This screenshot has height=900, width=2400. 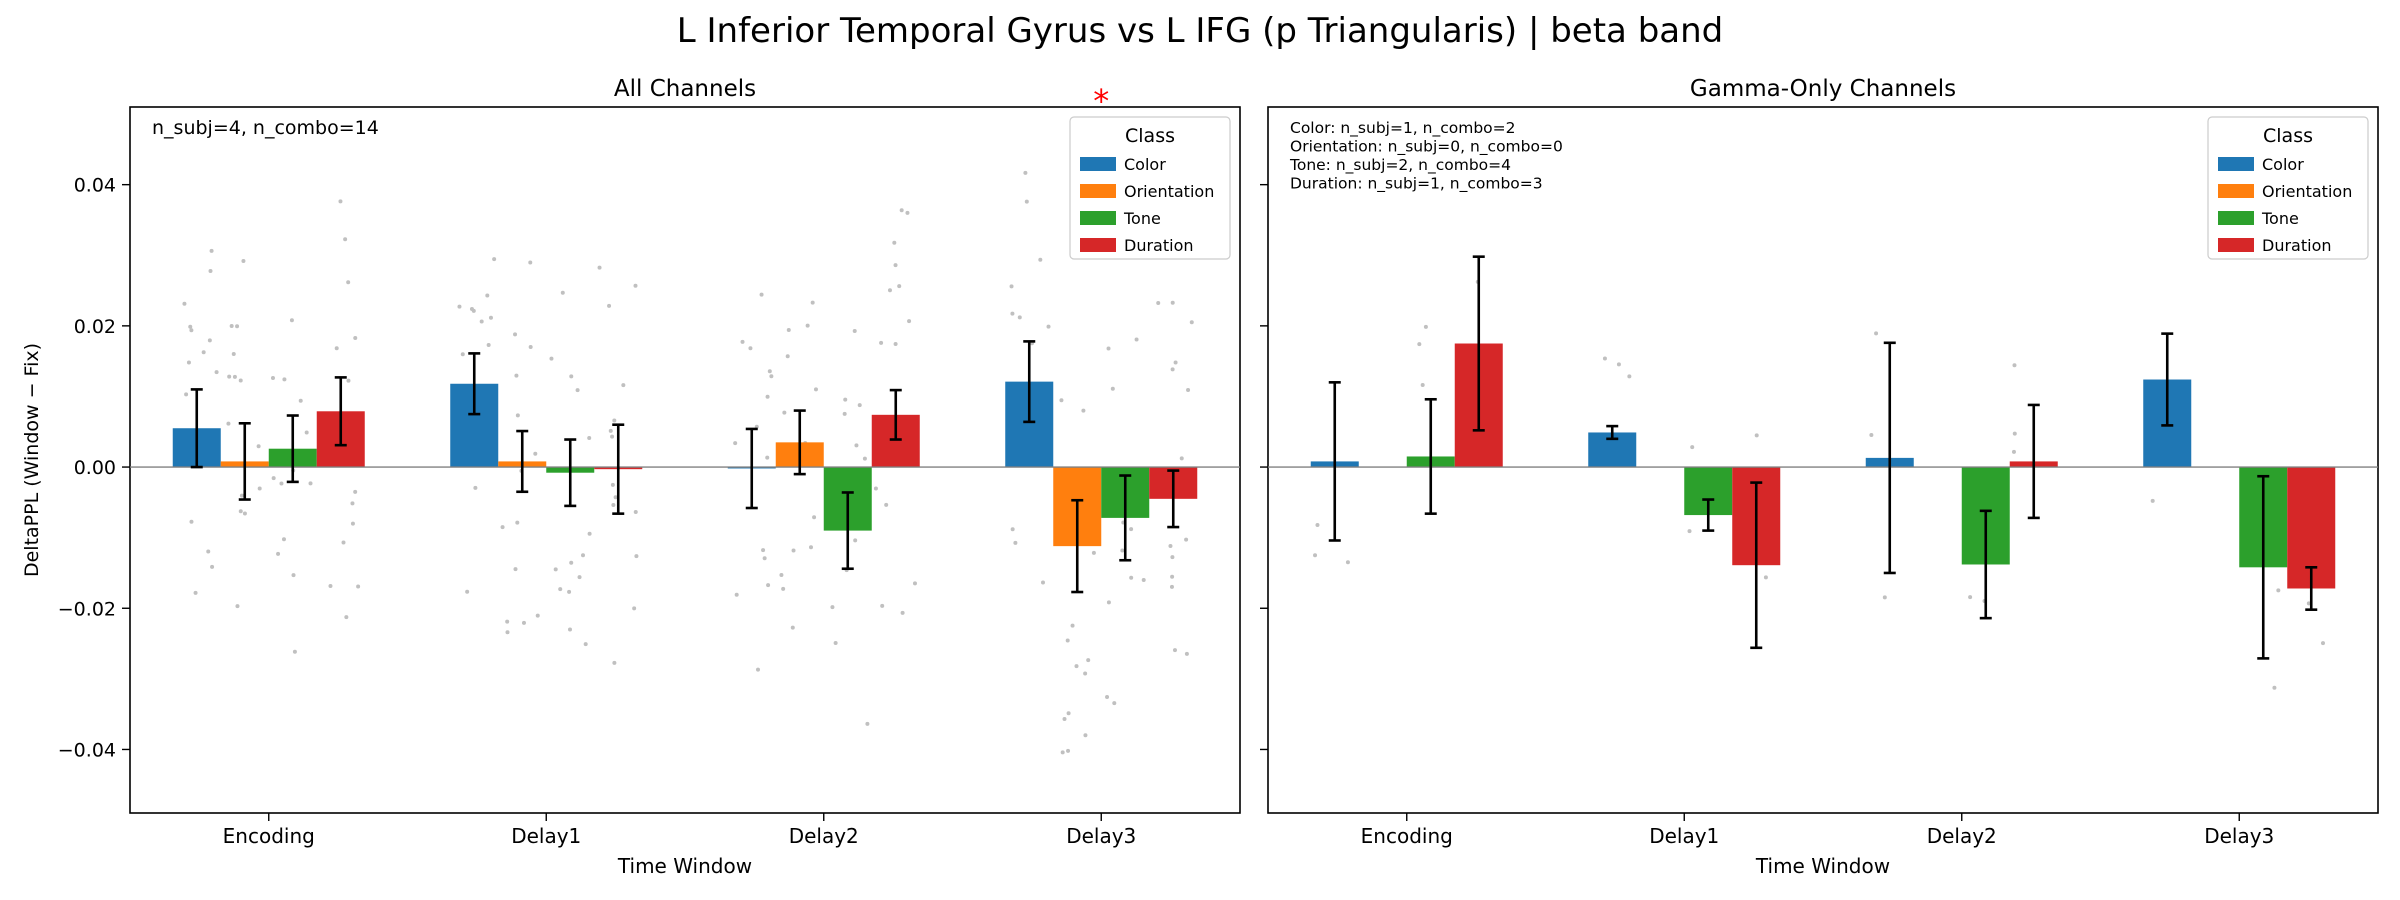 I want to click on panel-title: All Channels, so click(x=685, y=89).